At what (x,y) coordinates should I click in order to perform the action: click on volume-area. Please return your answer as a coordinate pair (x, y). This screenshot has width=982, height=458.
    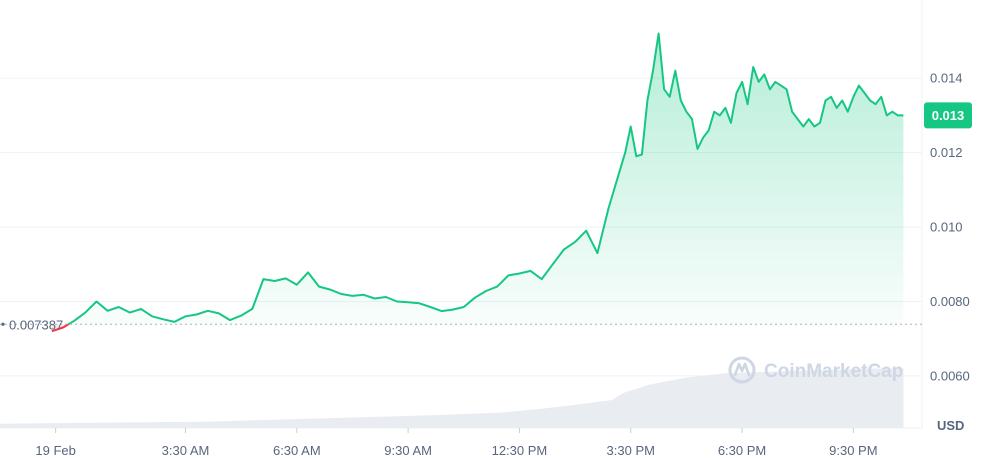
    Looking at the image, I should click on (452, 398).